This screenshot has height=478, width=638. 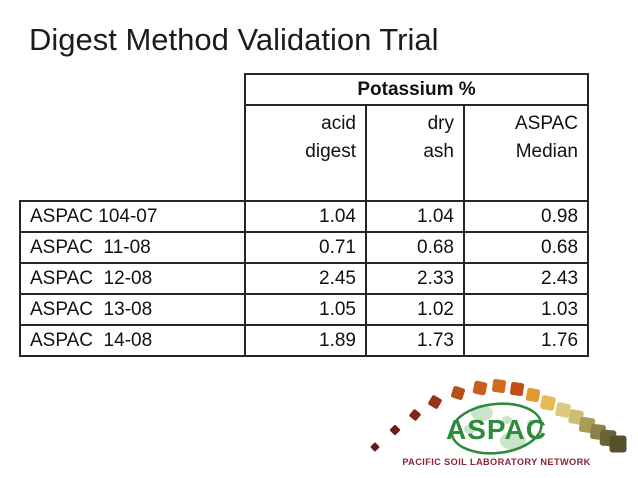 What do you see at coordinates (415, 153) in the screenshot?
I see `column-header-dry-ash: dry ash` at bounding box center [415, 153].